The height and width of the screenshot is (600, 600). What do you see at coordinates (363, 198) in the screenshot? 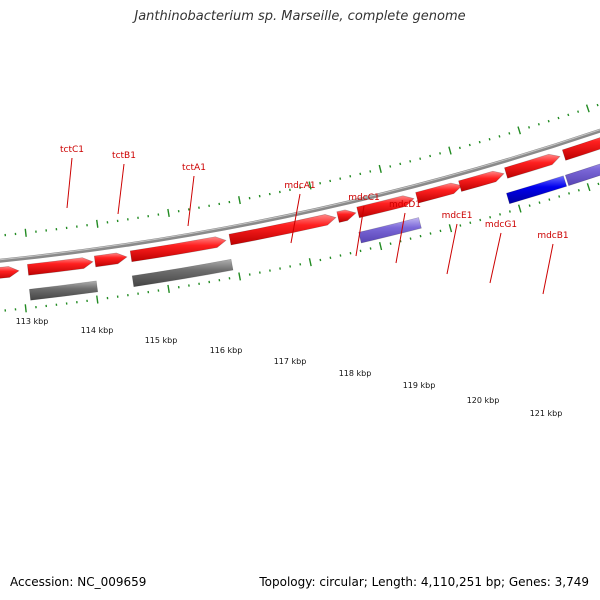
I see `gene-label-mdcC1: mdcC1` at bounding box center [363, 198].